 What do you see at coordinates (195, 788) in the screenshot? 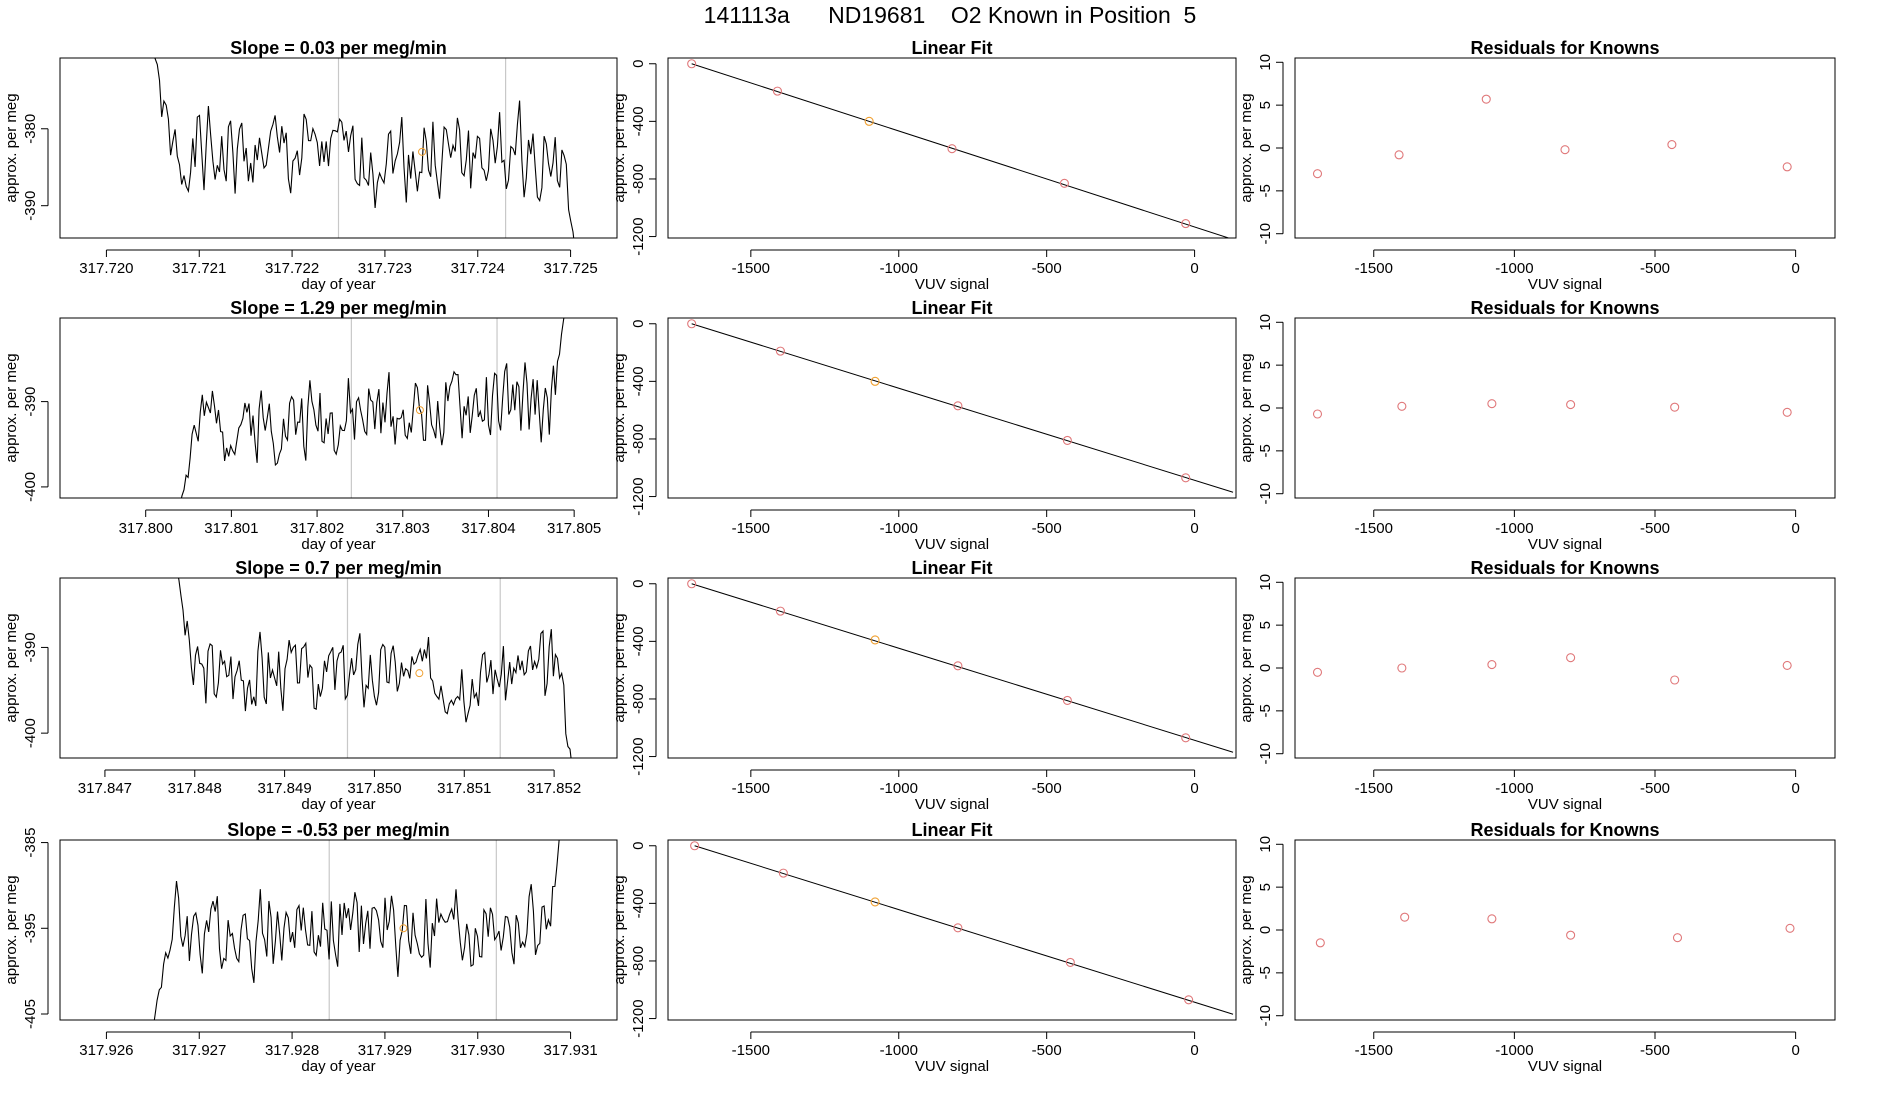
I see `x-tick-label: 317.848` at bounding box center [195, 788].